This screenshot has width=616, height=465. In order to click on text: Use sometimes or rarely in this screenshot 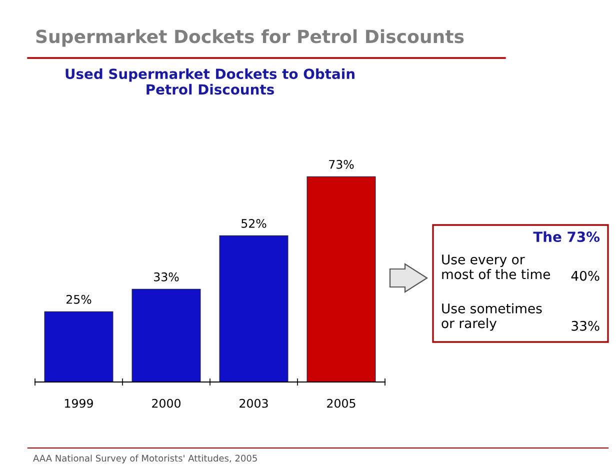, I will do `click(492, 317)`.